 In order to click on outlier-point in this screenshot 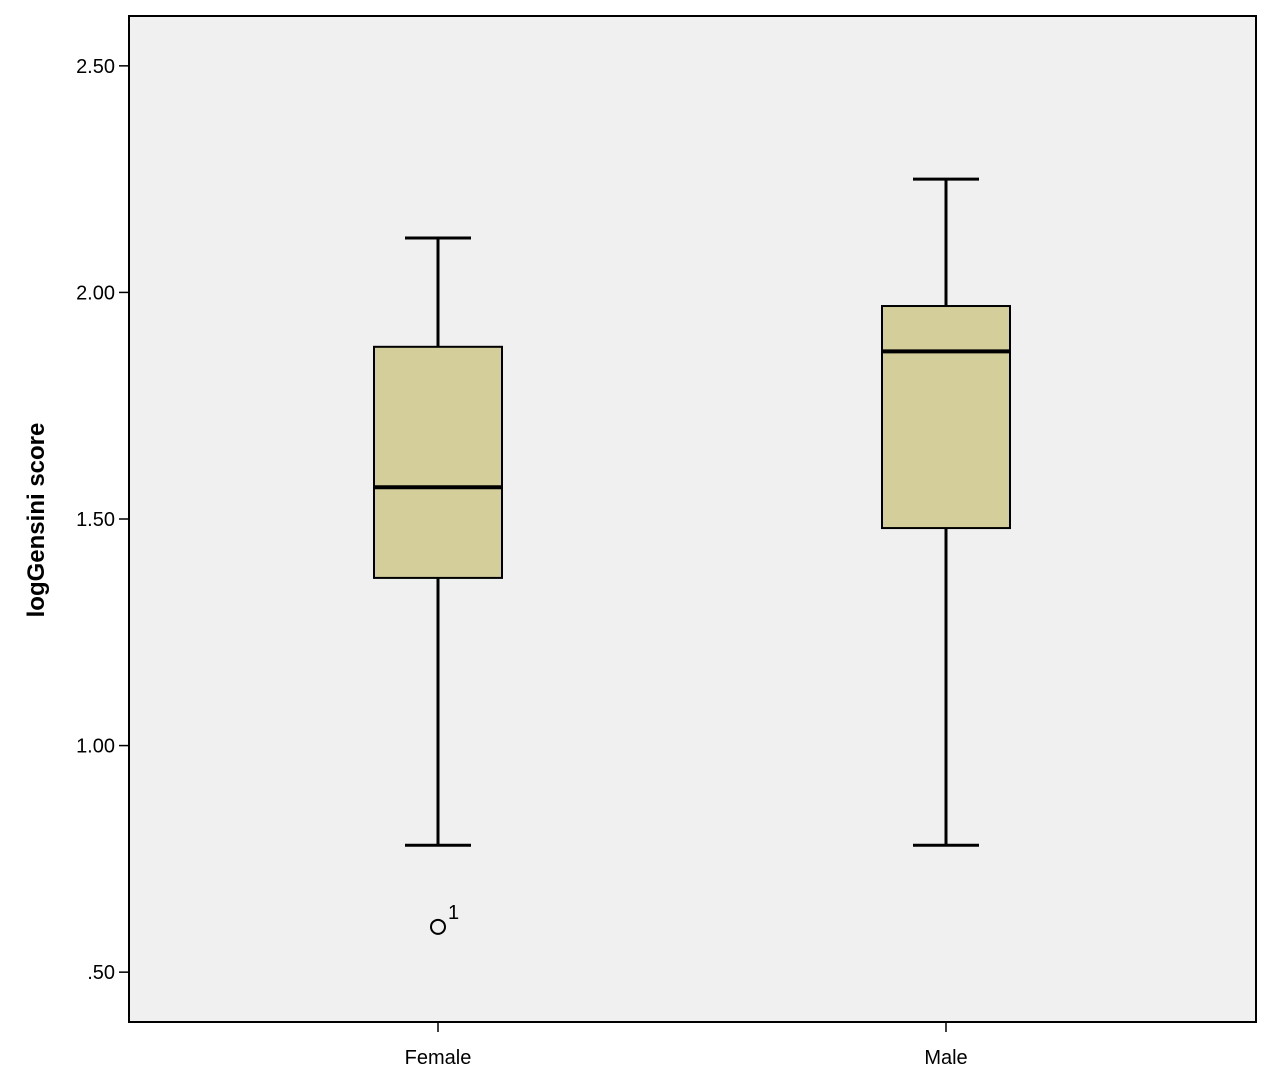, I will do `click(438, 926)`.